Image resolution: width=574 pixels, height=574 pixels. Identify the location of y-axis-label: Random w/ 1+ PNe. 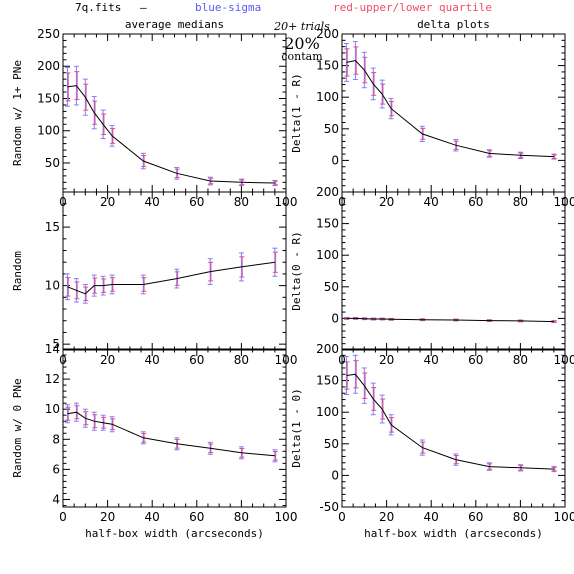
(17, 113).